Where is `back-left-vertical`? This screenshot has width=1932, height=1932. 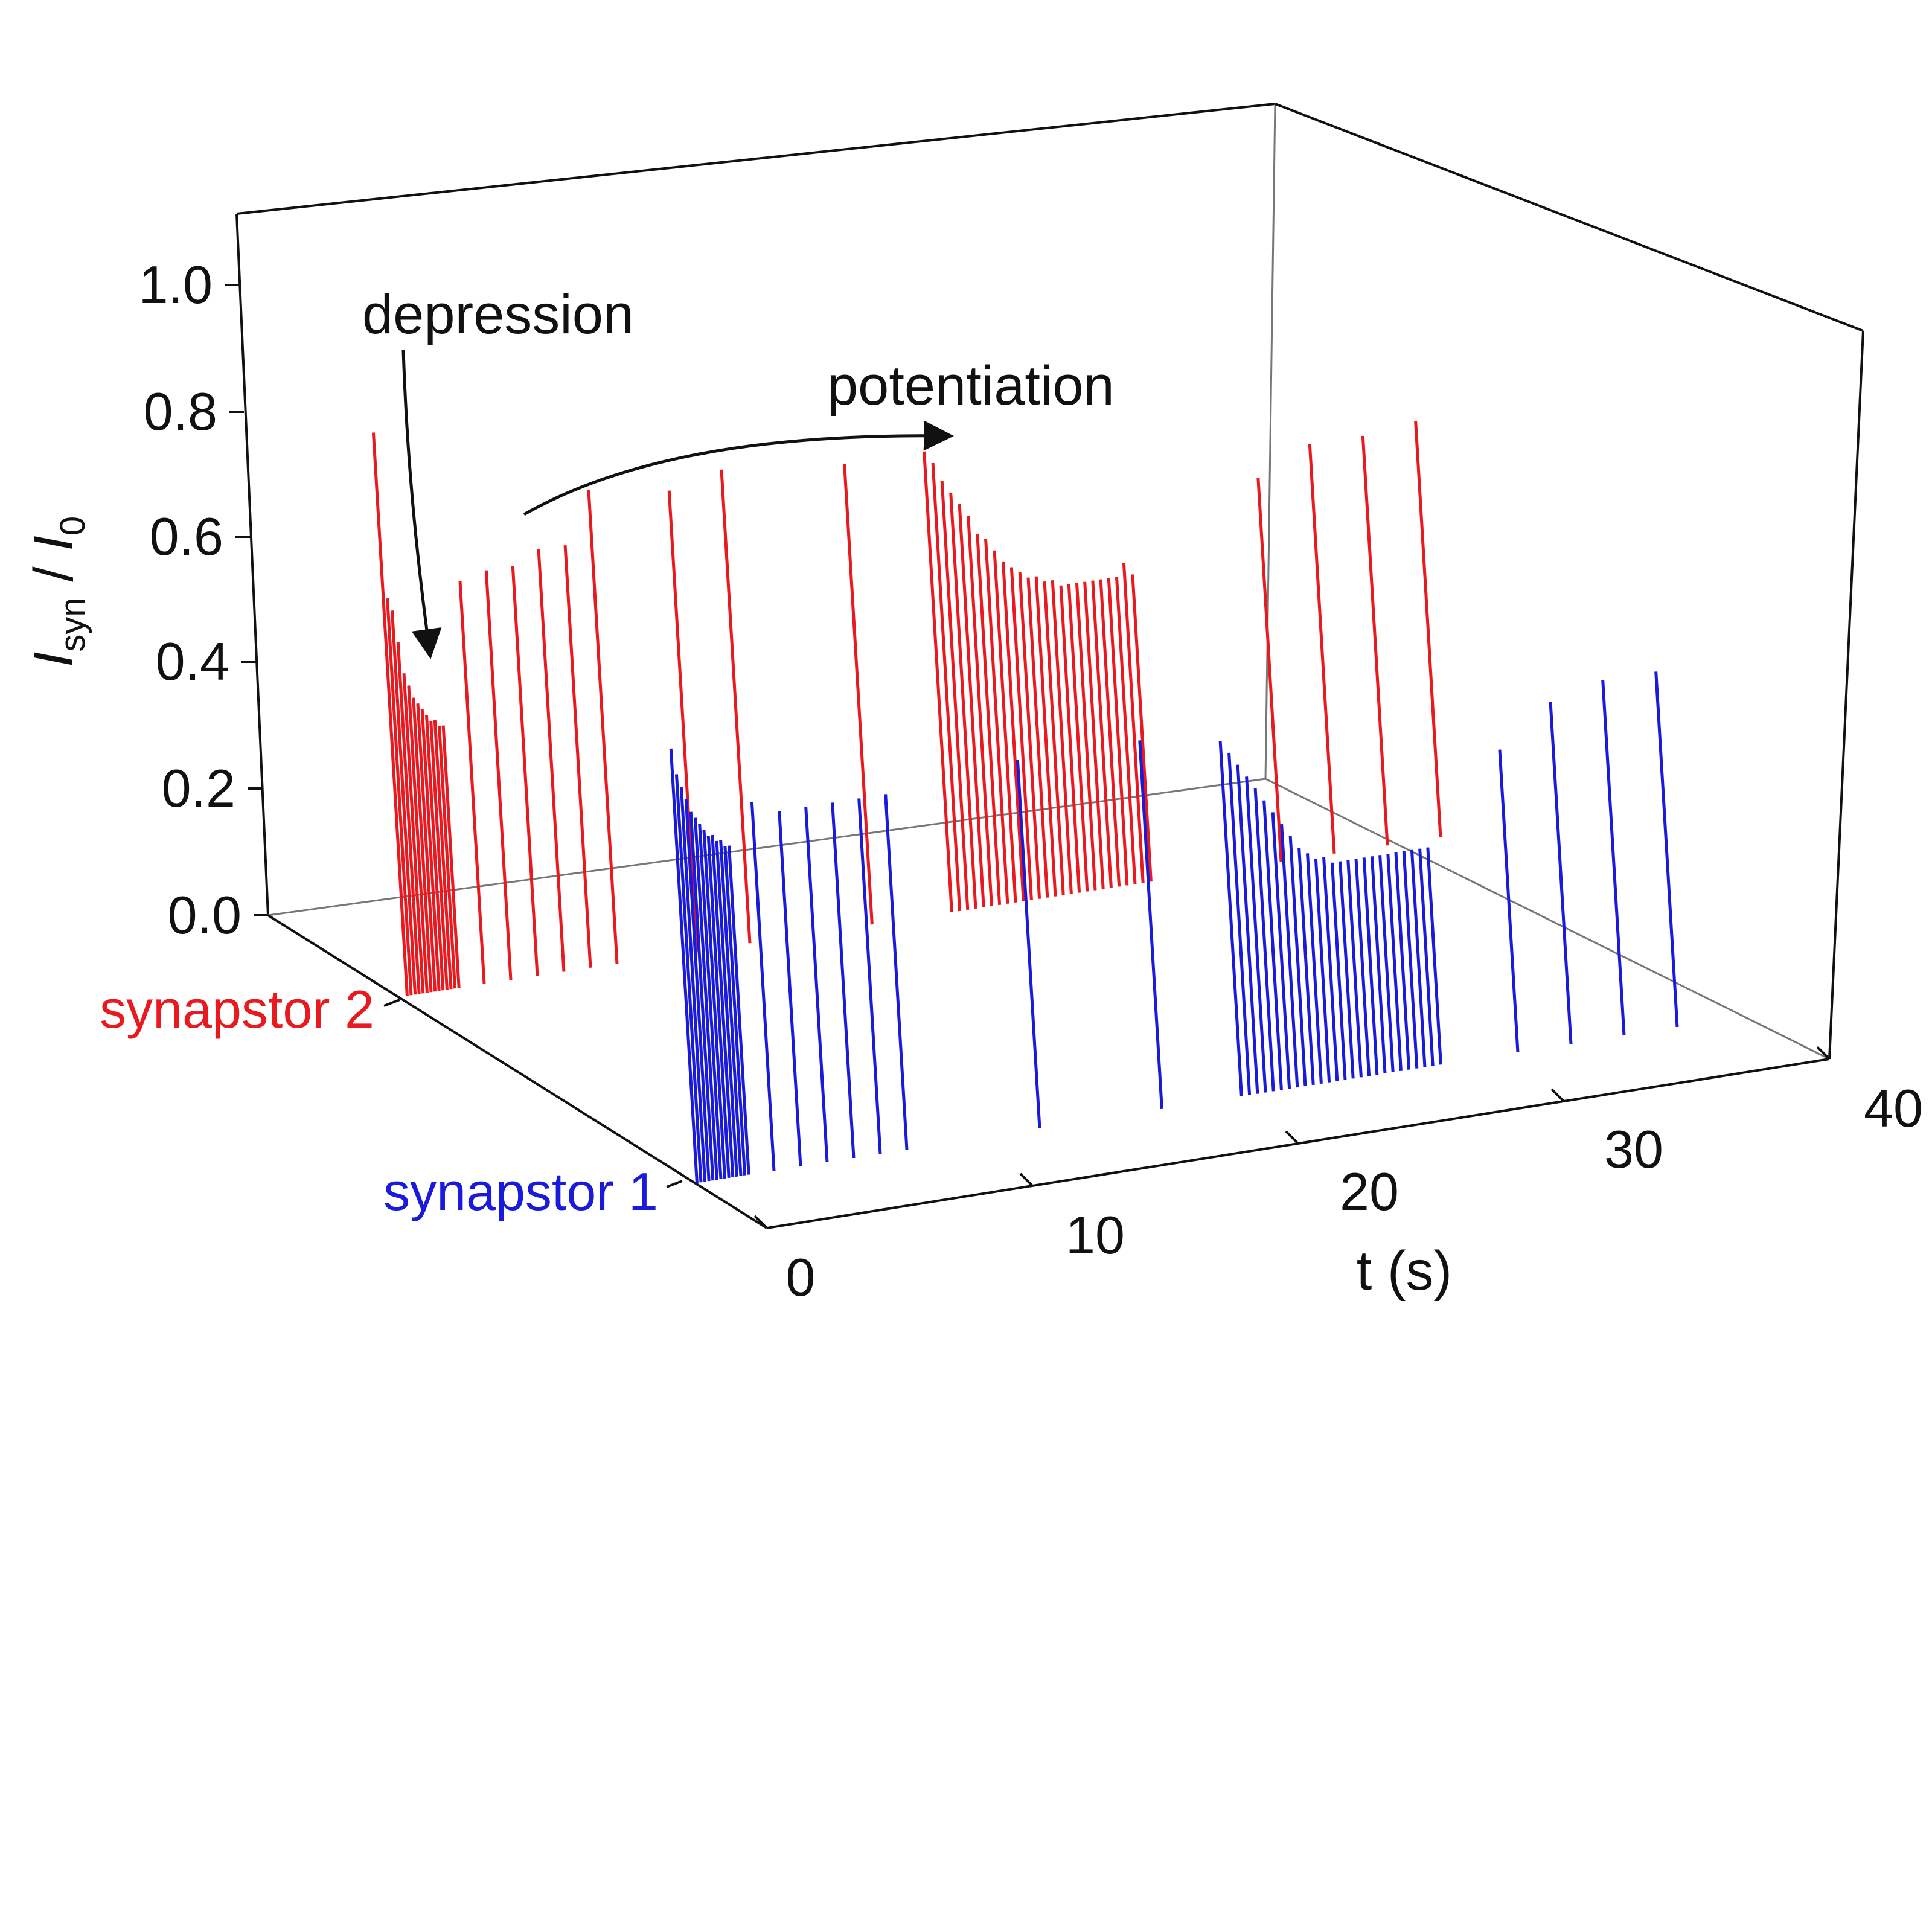 back-left-vertical is located at coordinates (252, 565).